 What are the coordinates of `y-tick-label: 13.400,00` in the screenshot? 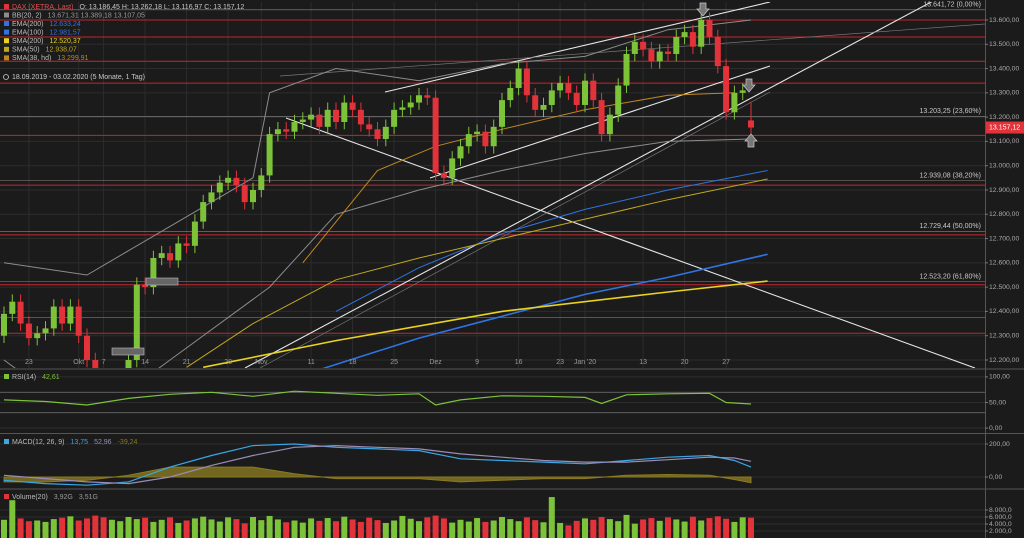 It's located at (1004, 68).